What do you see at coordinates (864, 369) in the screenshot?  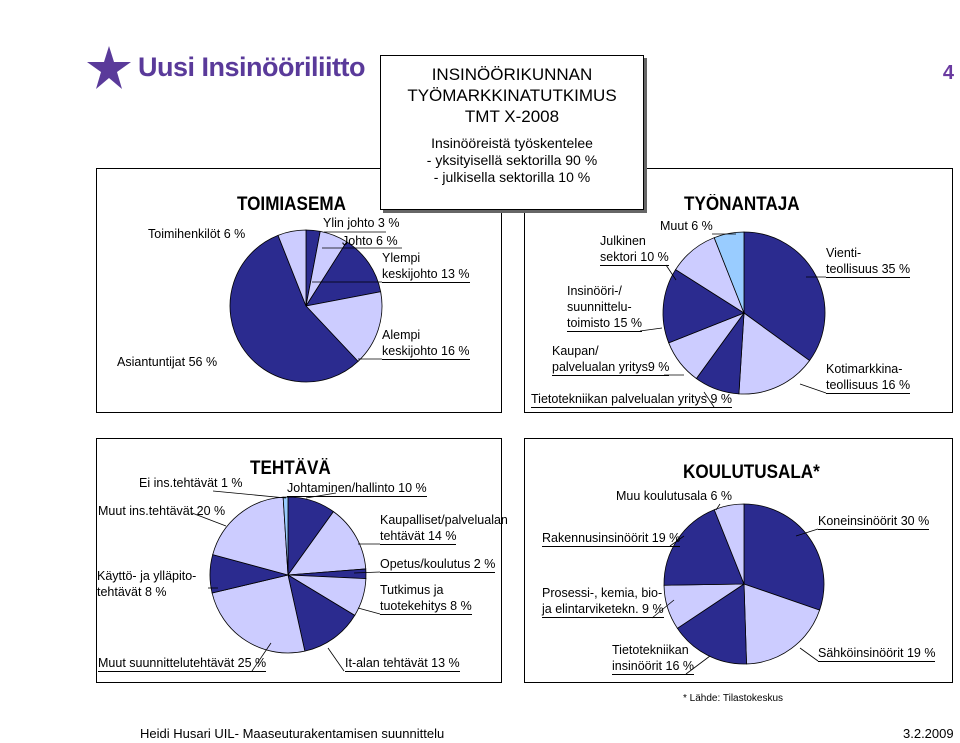 I see `label-koti-1: Kotimarkkina-` at bounding box center [864, 369].